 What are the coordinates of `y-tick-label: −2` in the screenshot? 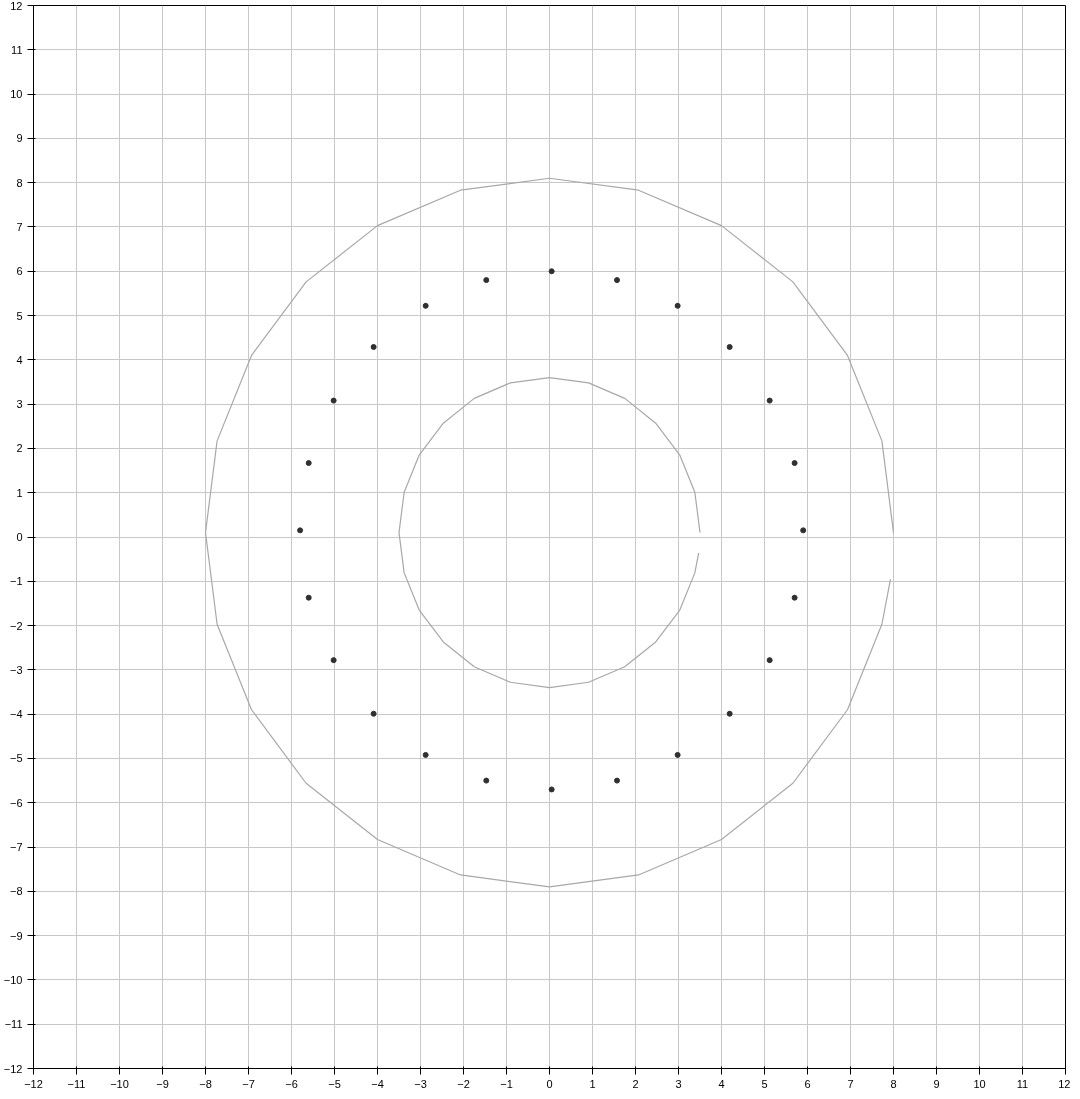 It's located at (16, 625).